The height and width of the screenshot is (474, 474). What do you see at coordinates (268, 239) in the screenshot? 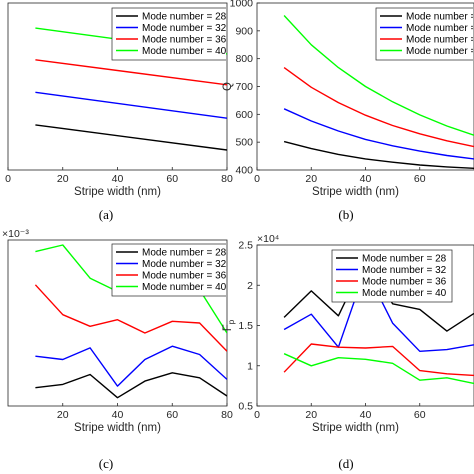
I see `exponent-label: ×10⁴` at bounding box center [268, 239].